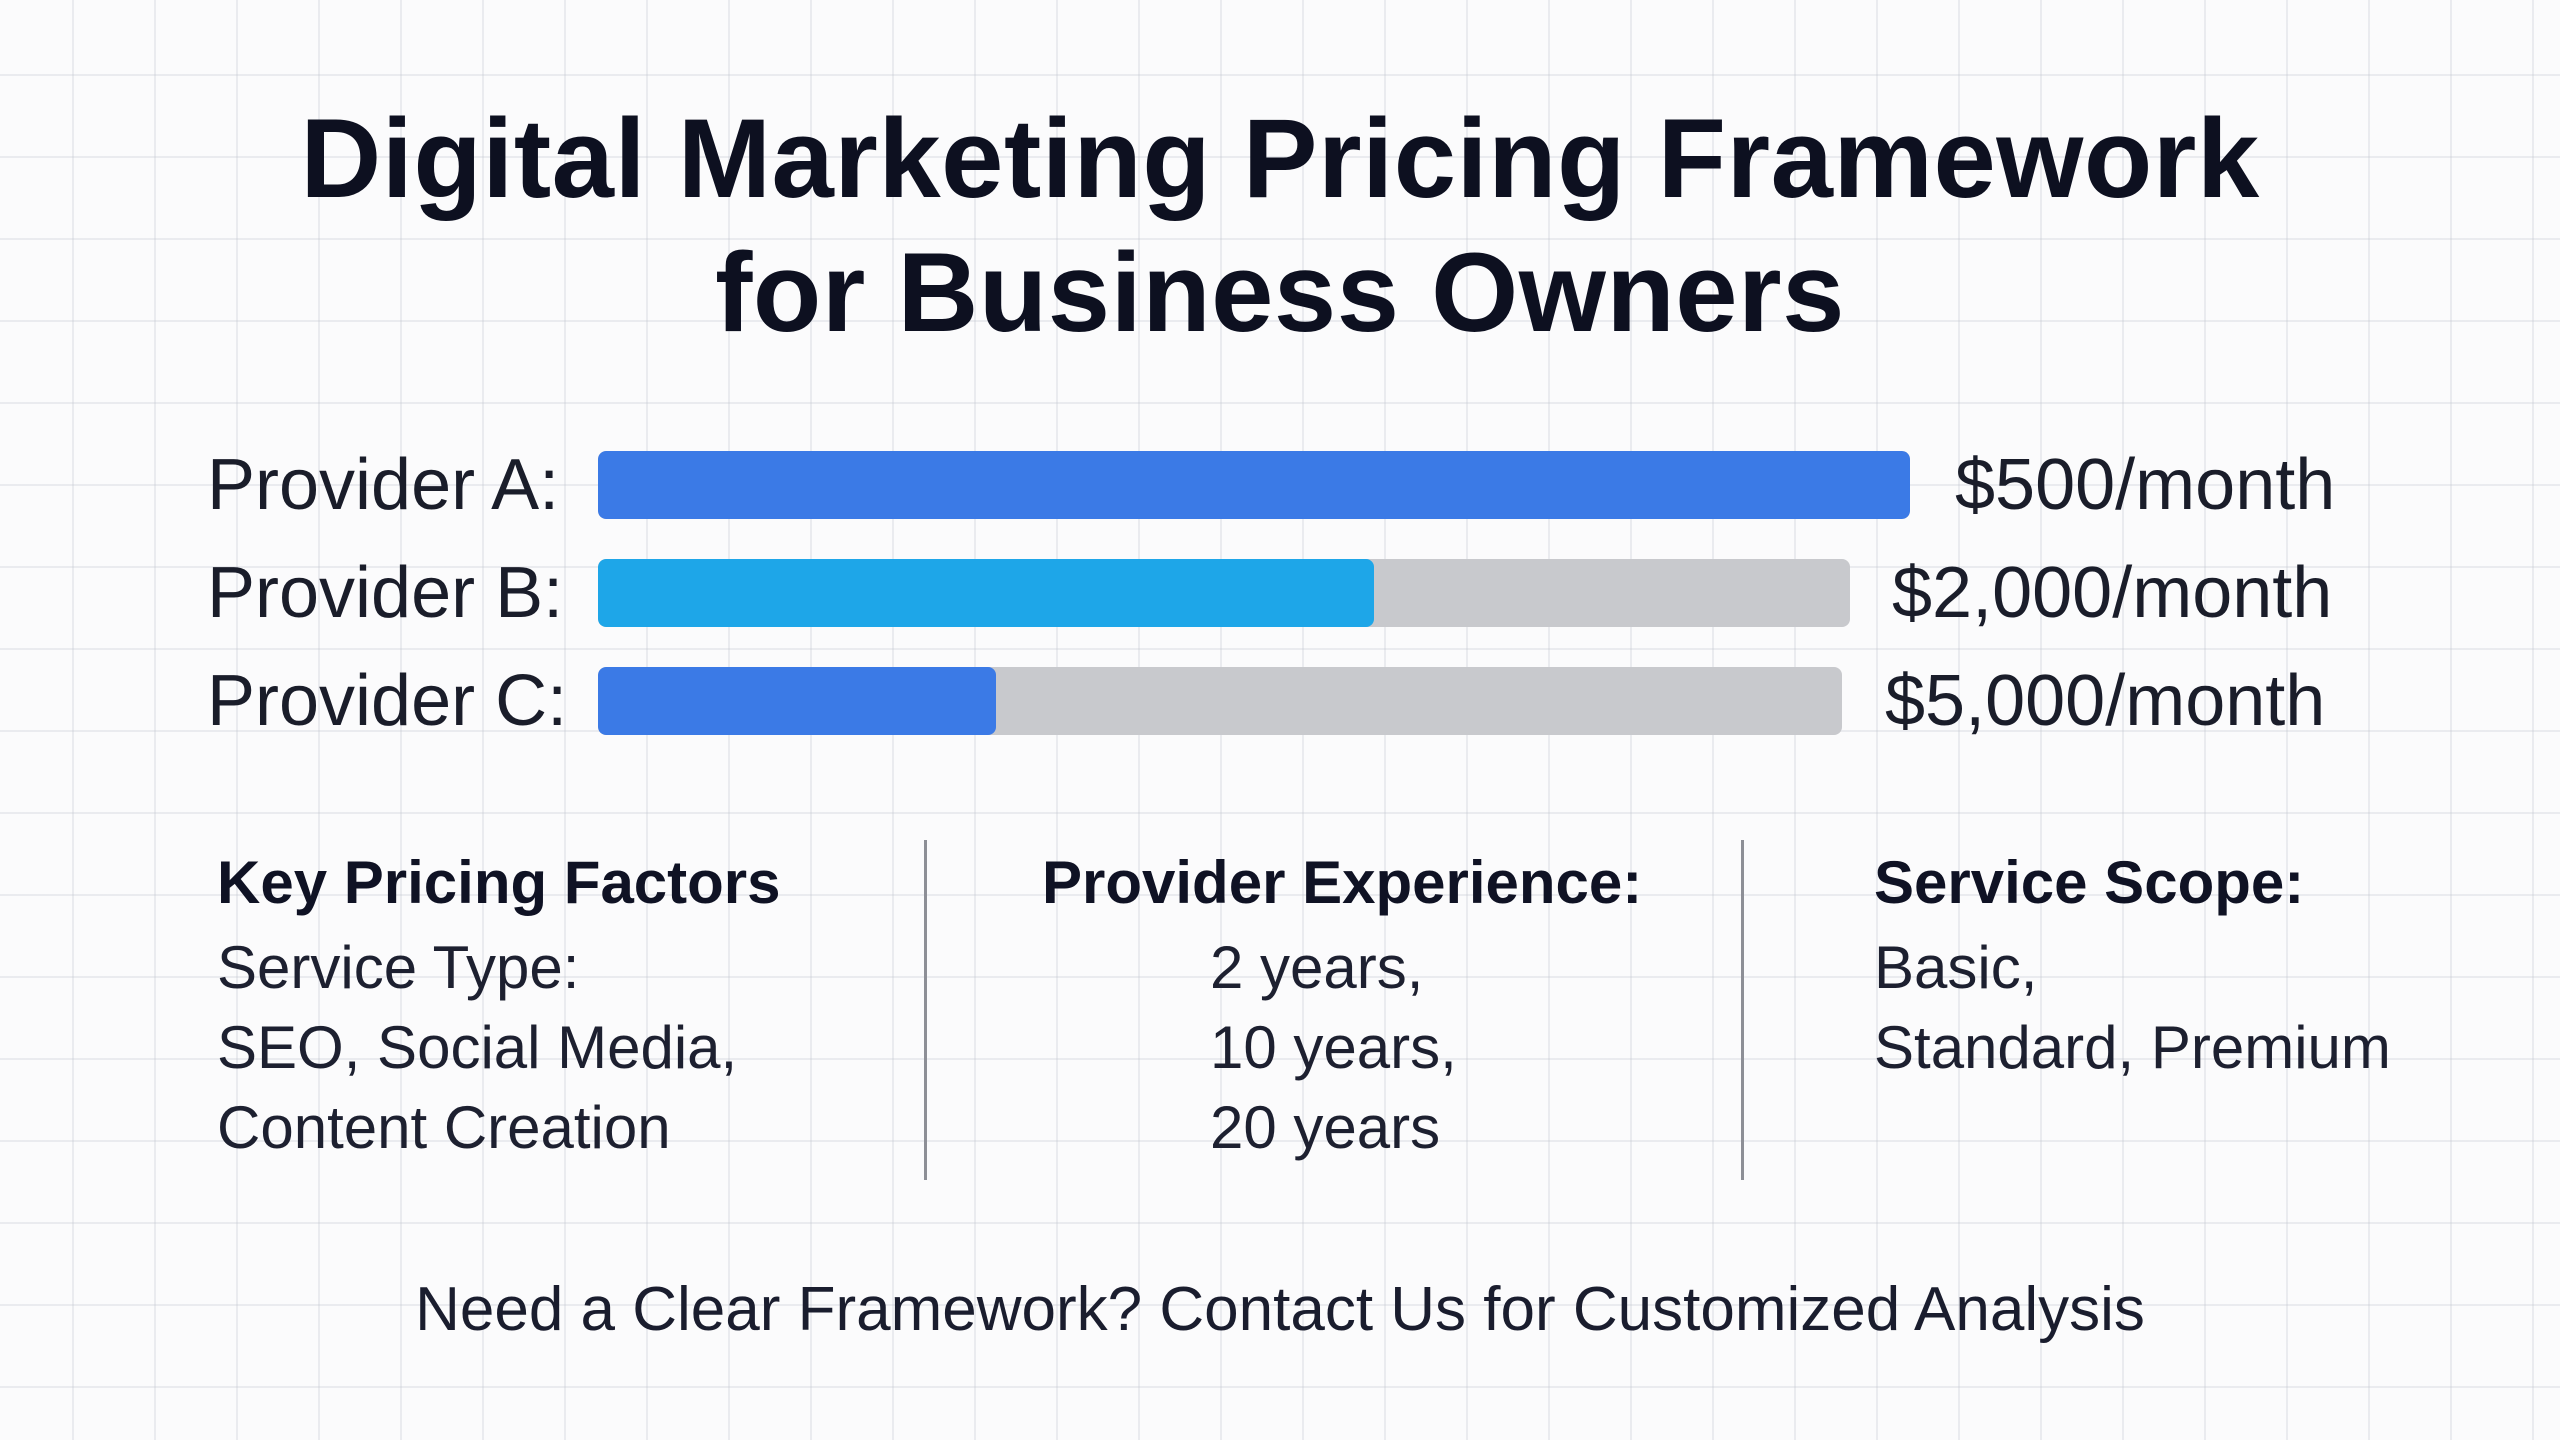  I want to click on bar-value-label: $2,000/month, so click(2112, 593).